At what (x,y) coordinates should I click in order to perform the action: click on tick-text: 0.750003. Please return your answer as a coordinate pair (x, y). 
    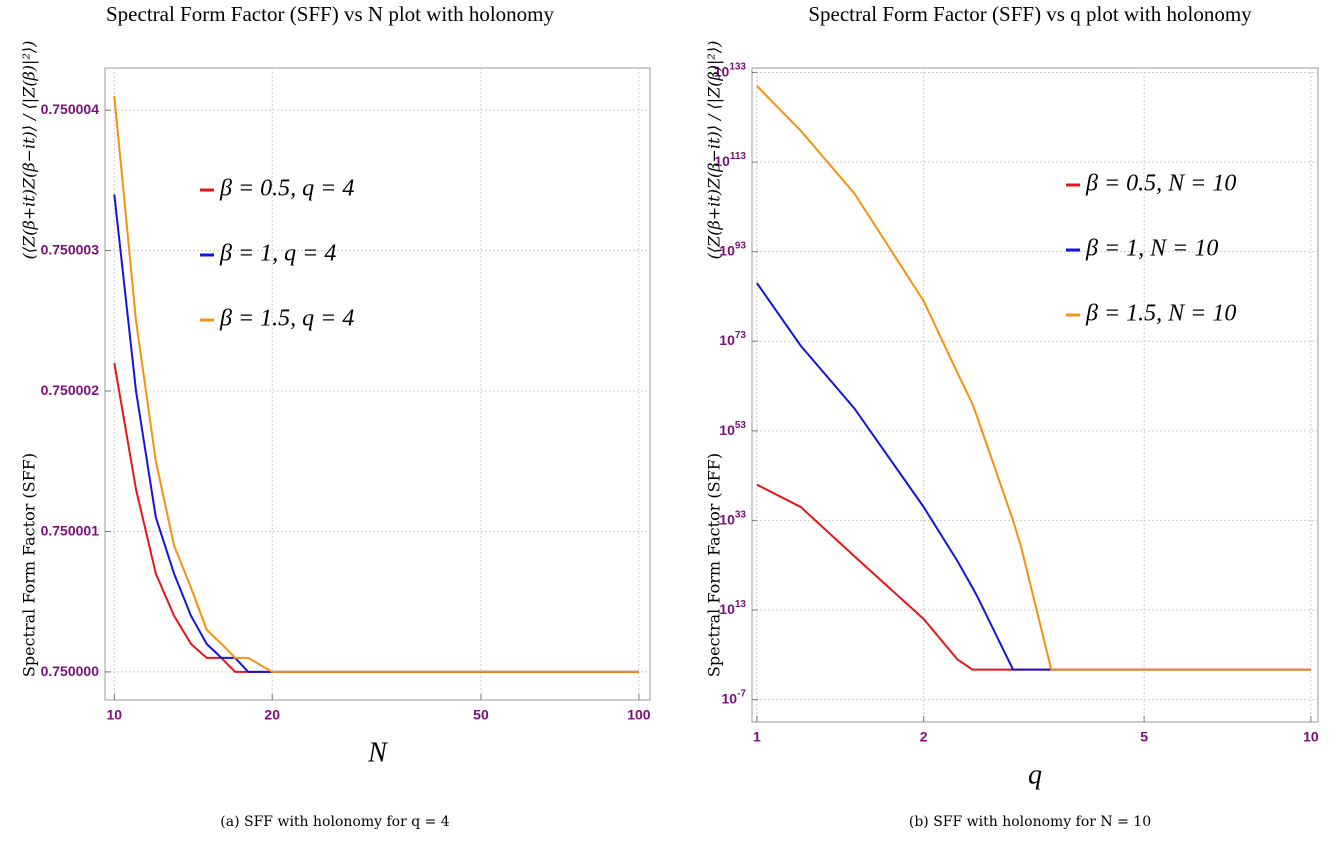
    Looking at the image, I should click on (70, 249).